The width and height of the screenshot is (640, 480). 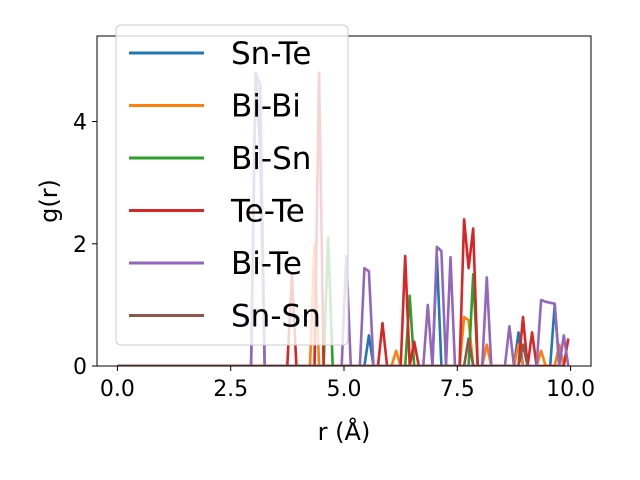 What do you see at coordinates (49, 201) in the screenshot?
I see `y-axis-label: g(r)` at bounding box center [49, 201].